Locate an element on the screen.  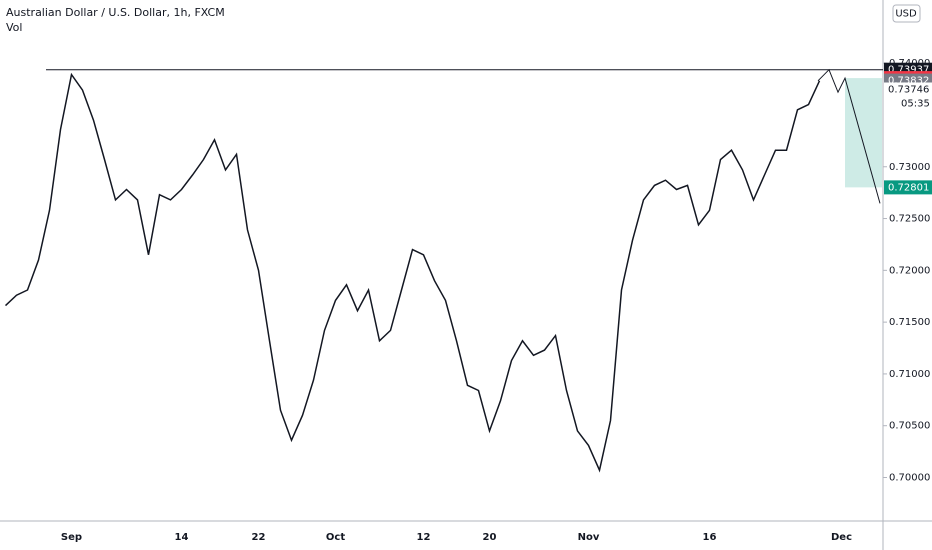
y-tick-label: 0.70000 is located at coordinates (909, 477).